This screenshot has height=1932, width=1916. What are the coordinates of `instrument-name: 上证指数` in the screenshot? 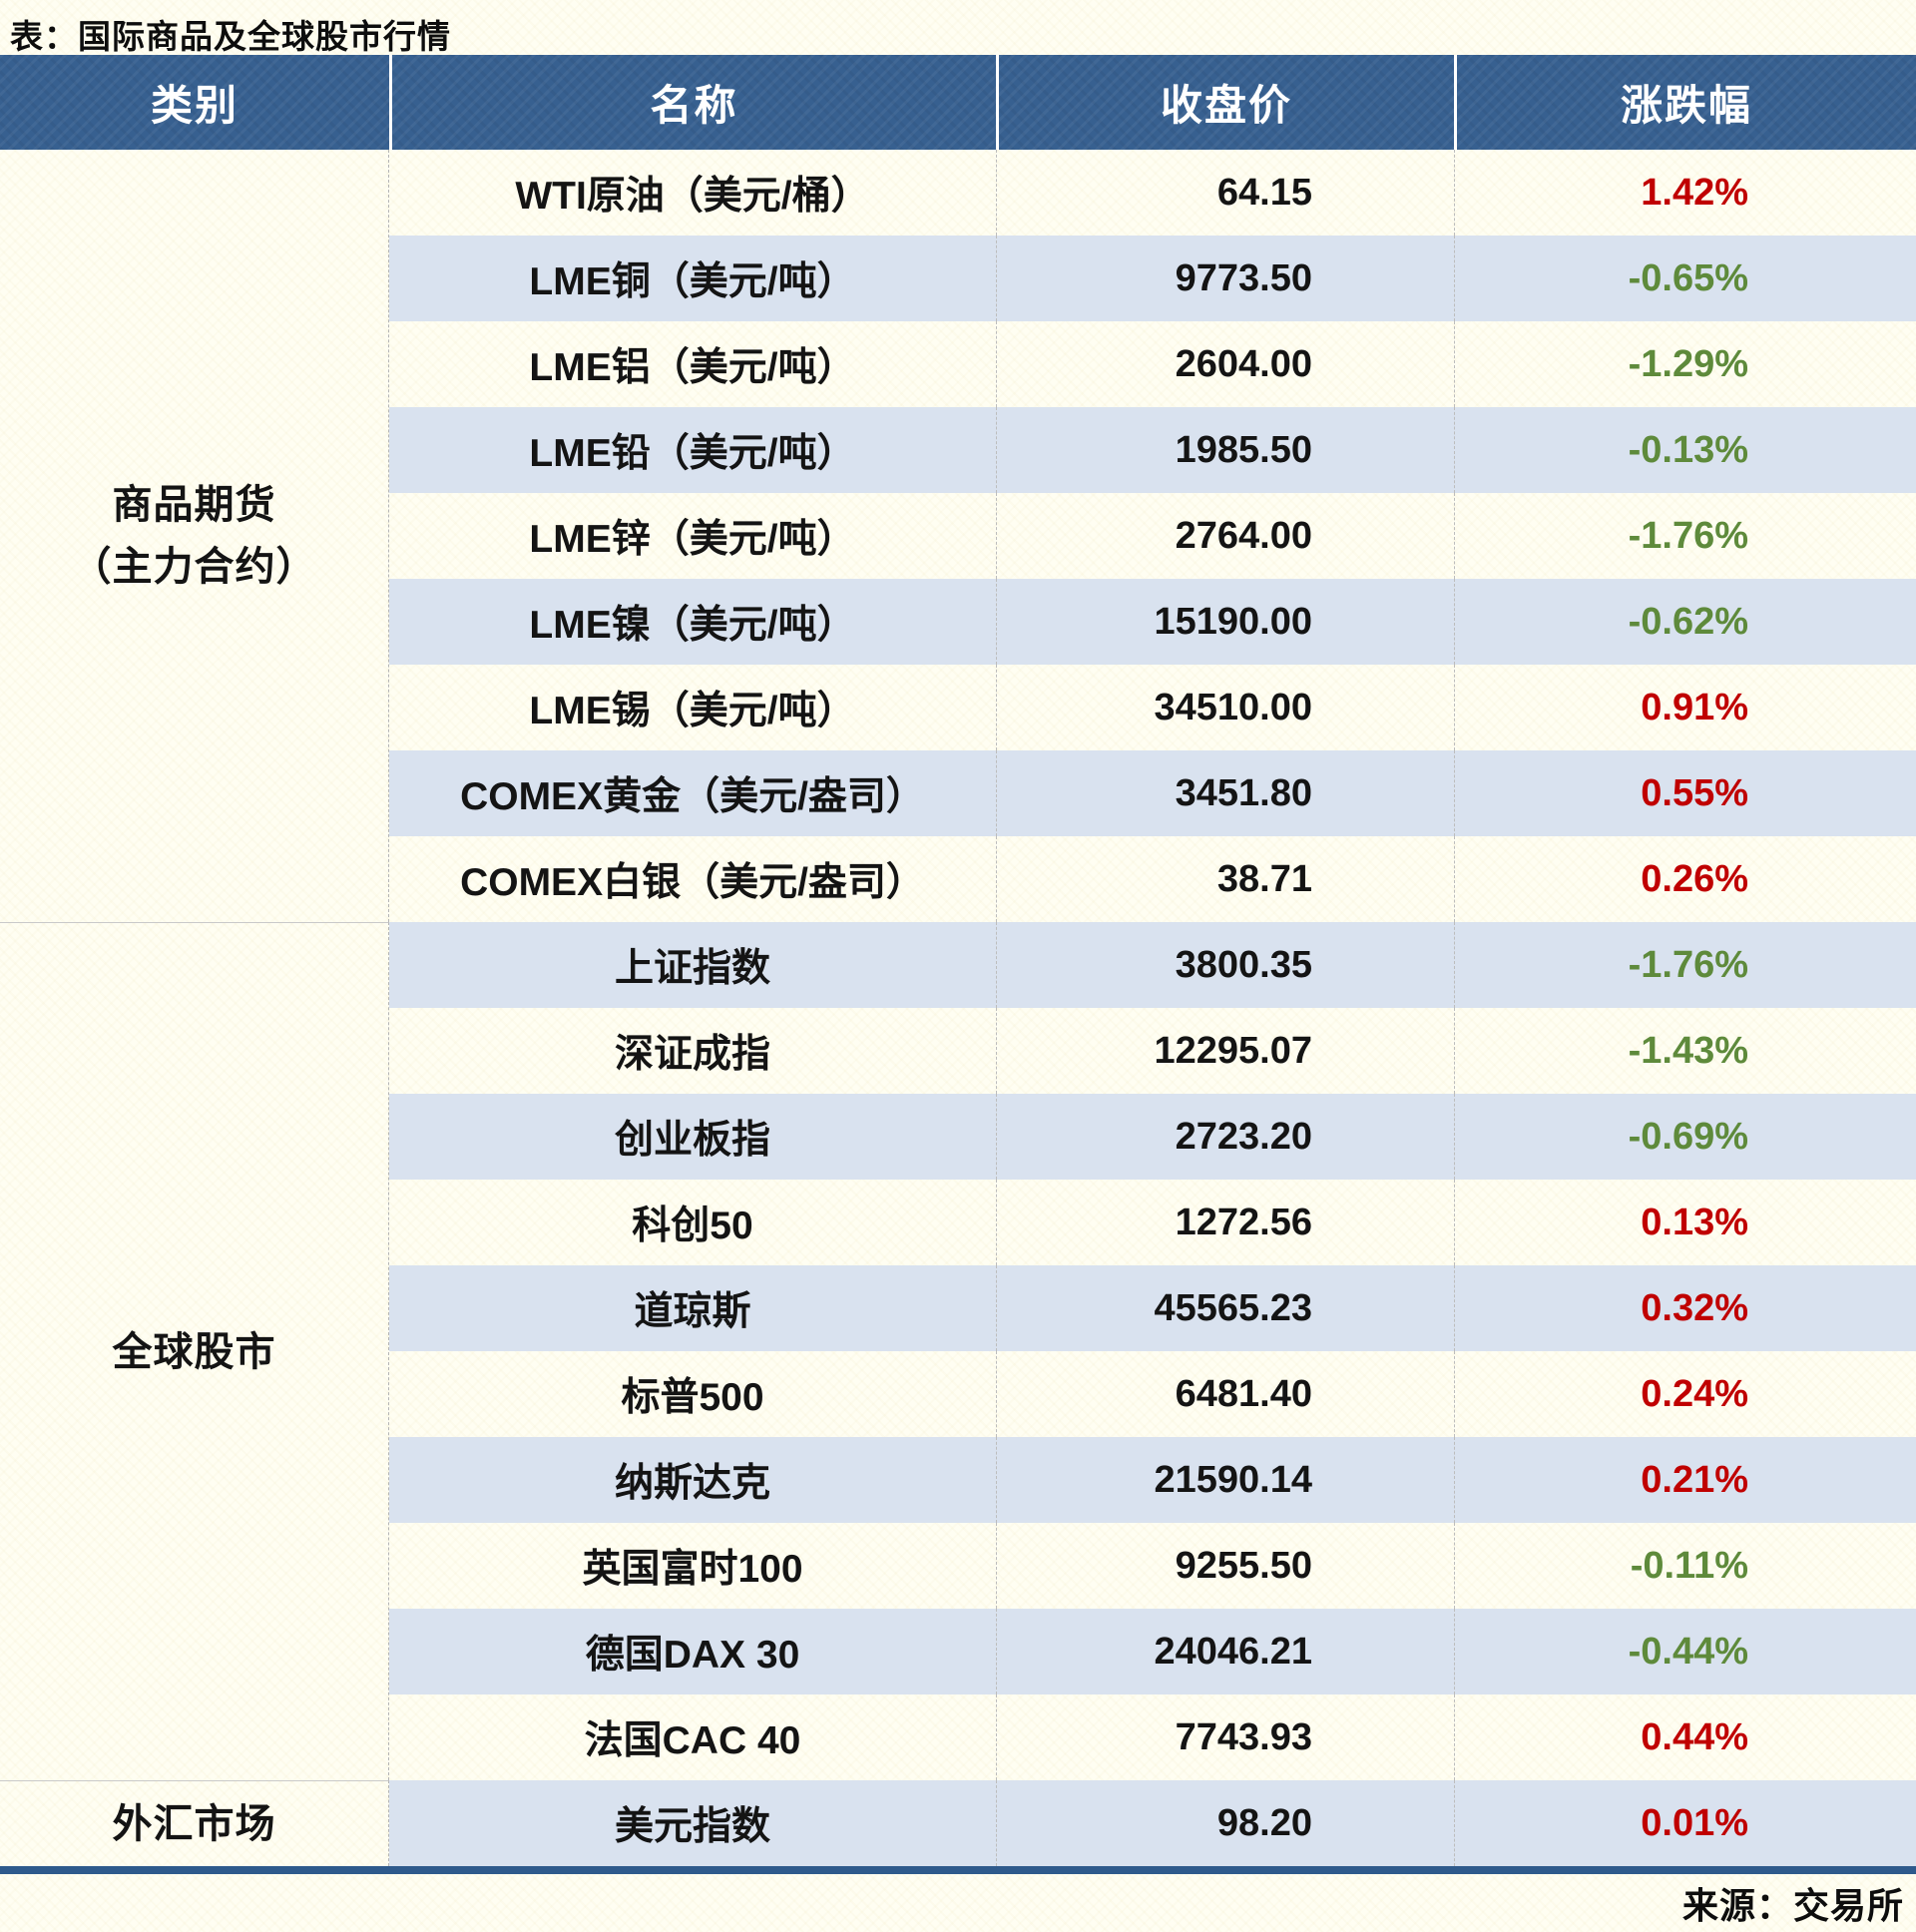 It's located at (692, 968).